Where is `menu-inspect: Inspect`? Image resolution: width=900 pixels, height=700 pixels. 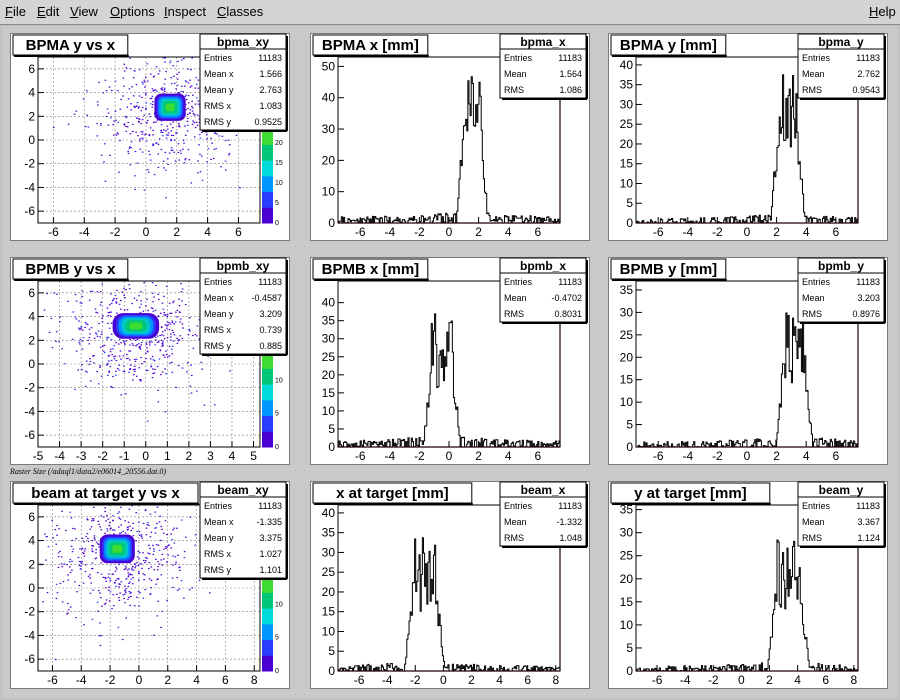
menu-inspect: Inspect is located at coordinates (185, 11).